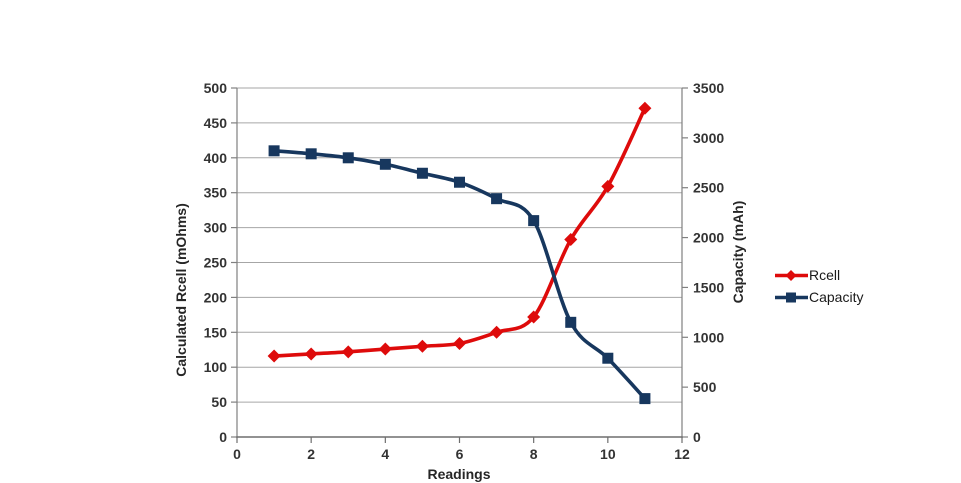 This screenshot has width=961, height=483. I want to click on left-axis-tick-label: 450, so click(216, 123).